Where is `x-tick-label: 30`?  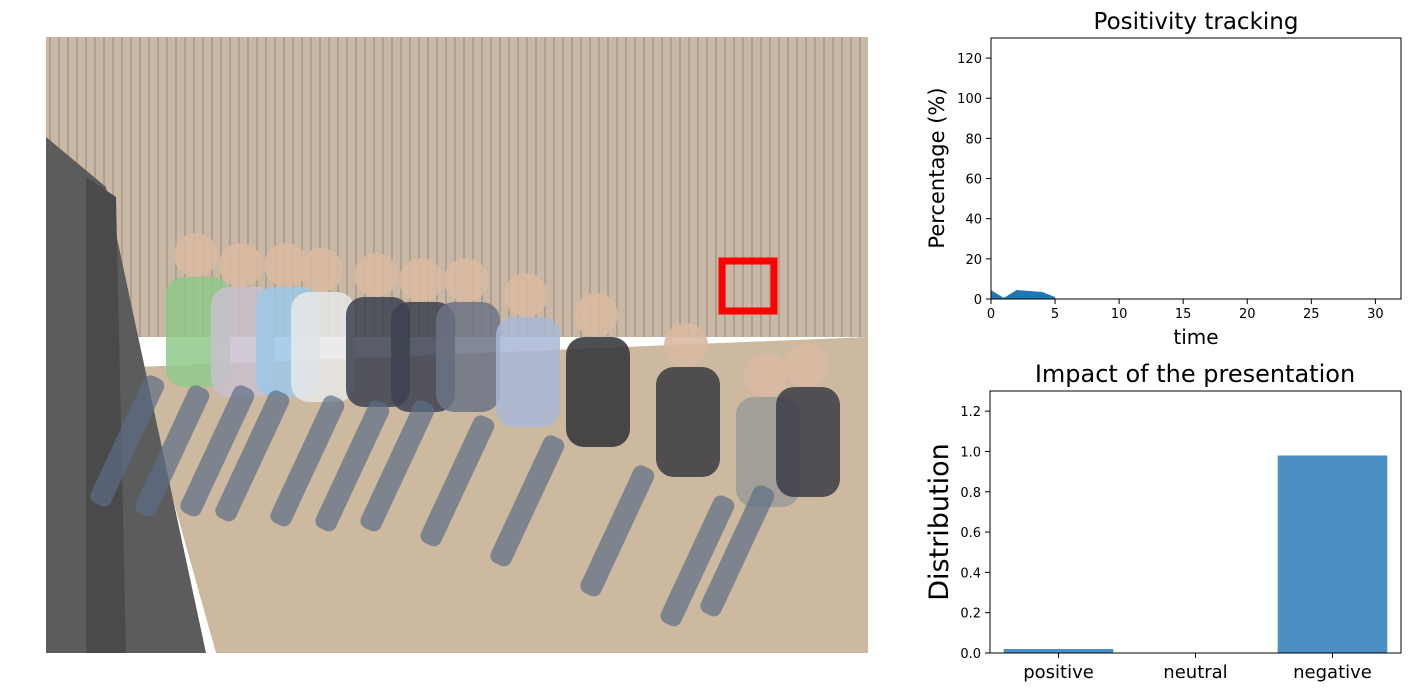
x-tick-label: 30 is located at coordinates (1375, 314).